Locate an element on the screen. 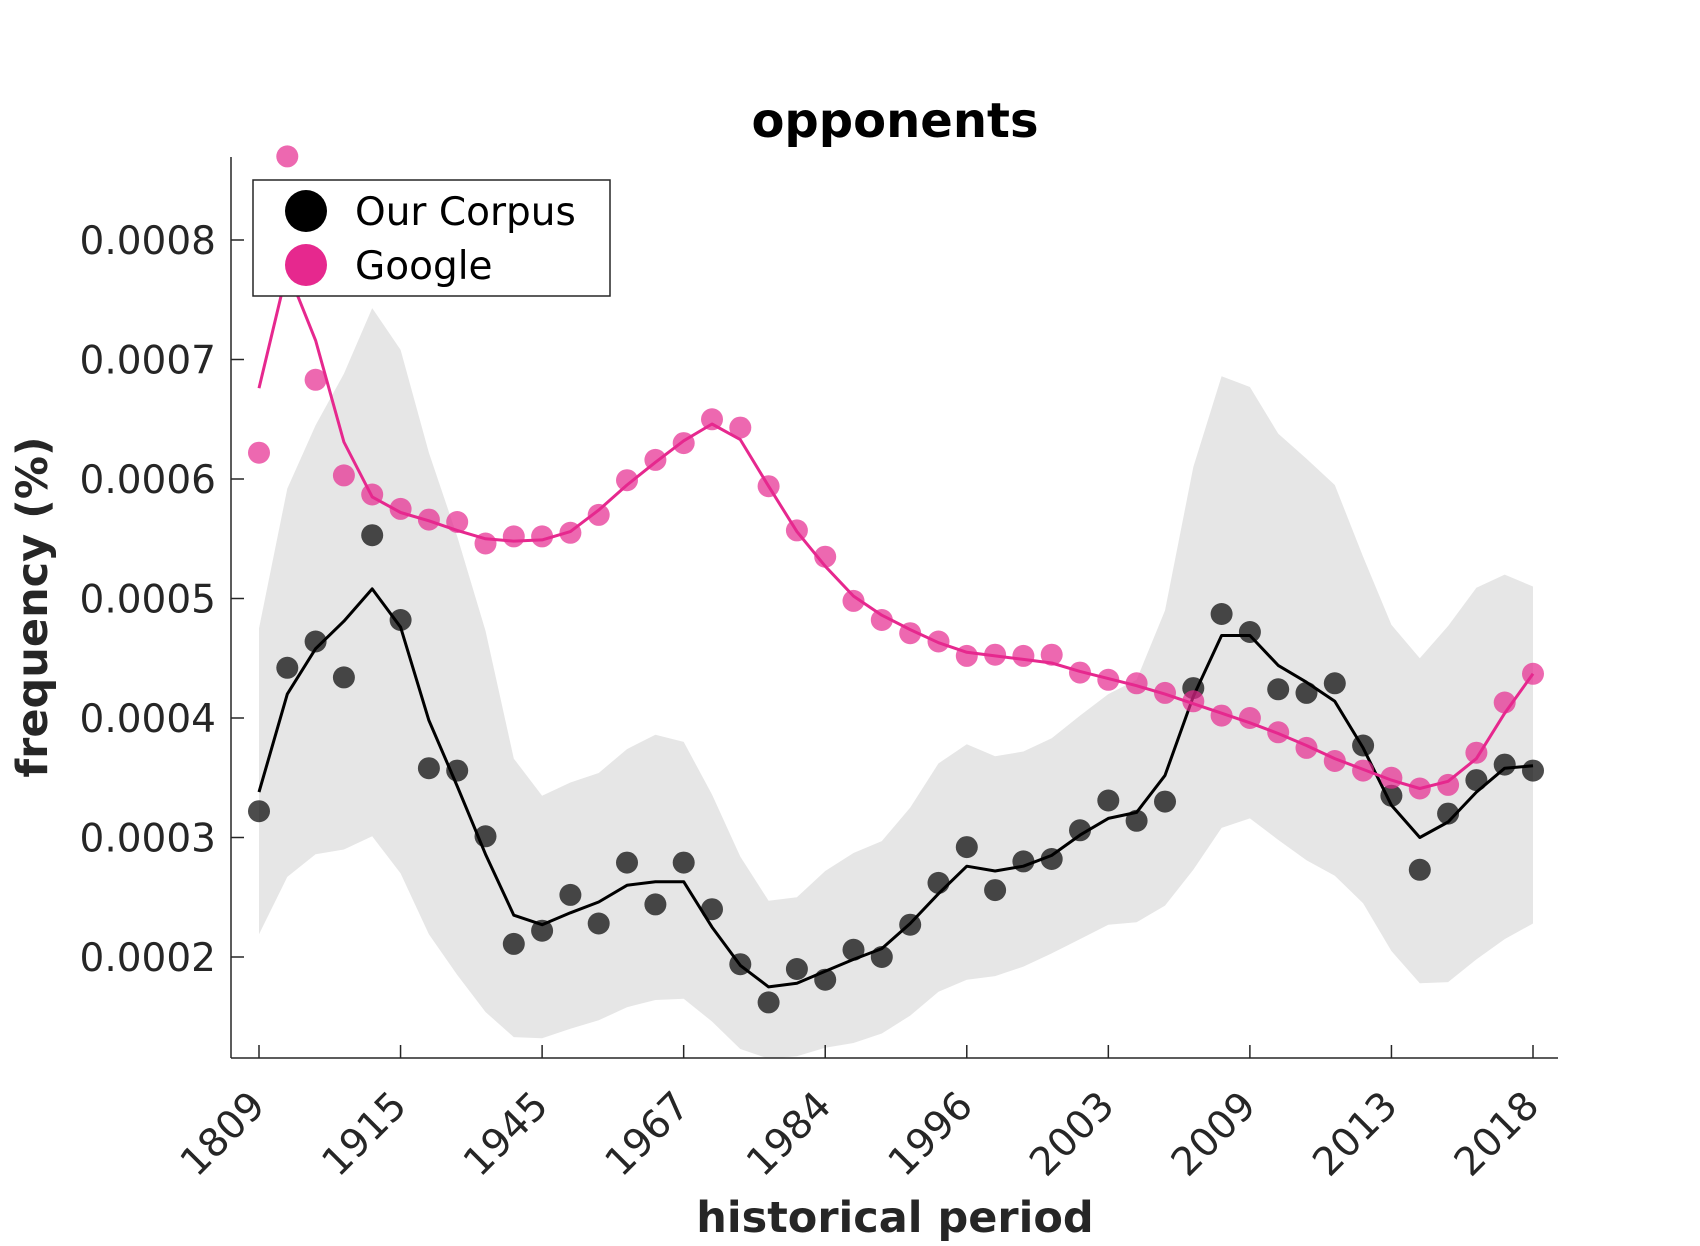  x-tick-label: 2003 is located at coordinates (1072, 1134).